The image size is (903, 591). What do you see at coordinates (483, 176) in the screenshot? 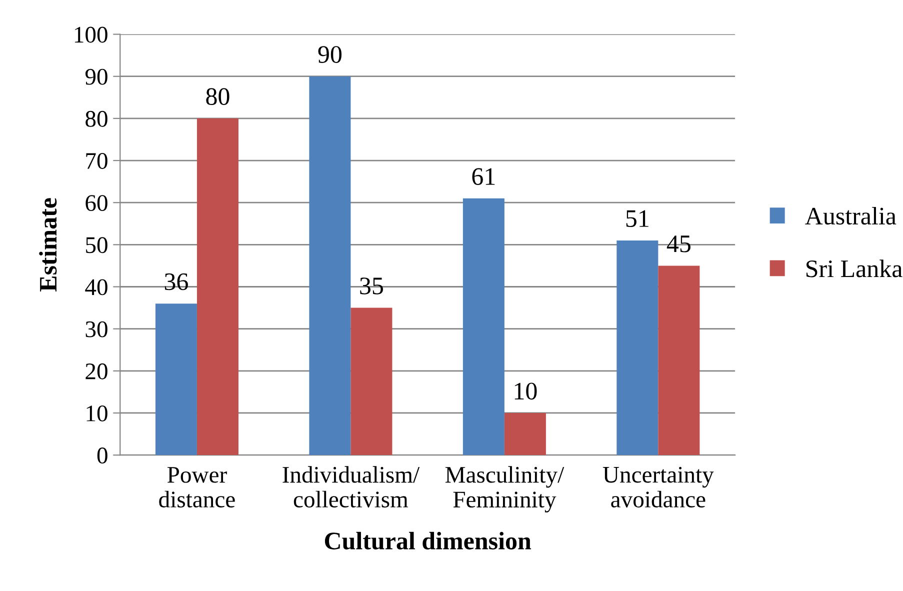
I see `data-label: 61` at bounding box center [483, 176].